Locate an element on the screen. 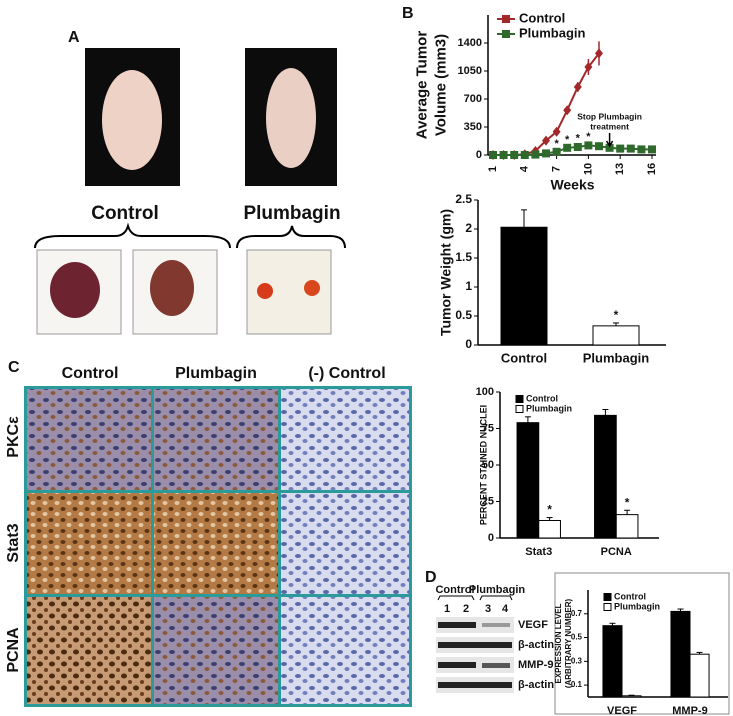  y-tick-label: 1050 is located at coordinates (470, 71).